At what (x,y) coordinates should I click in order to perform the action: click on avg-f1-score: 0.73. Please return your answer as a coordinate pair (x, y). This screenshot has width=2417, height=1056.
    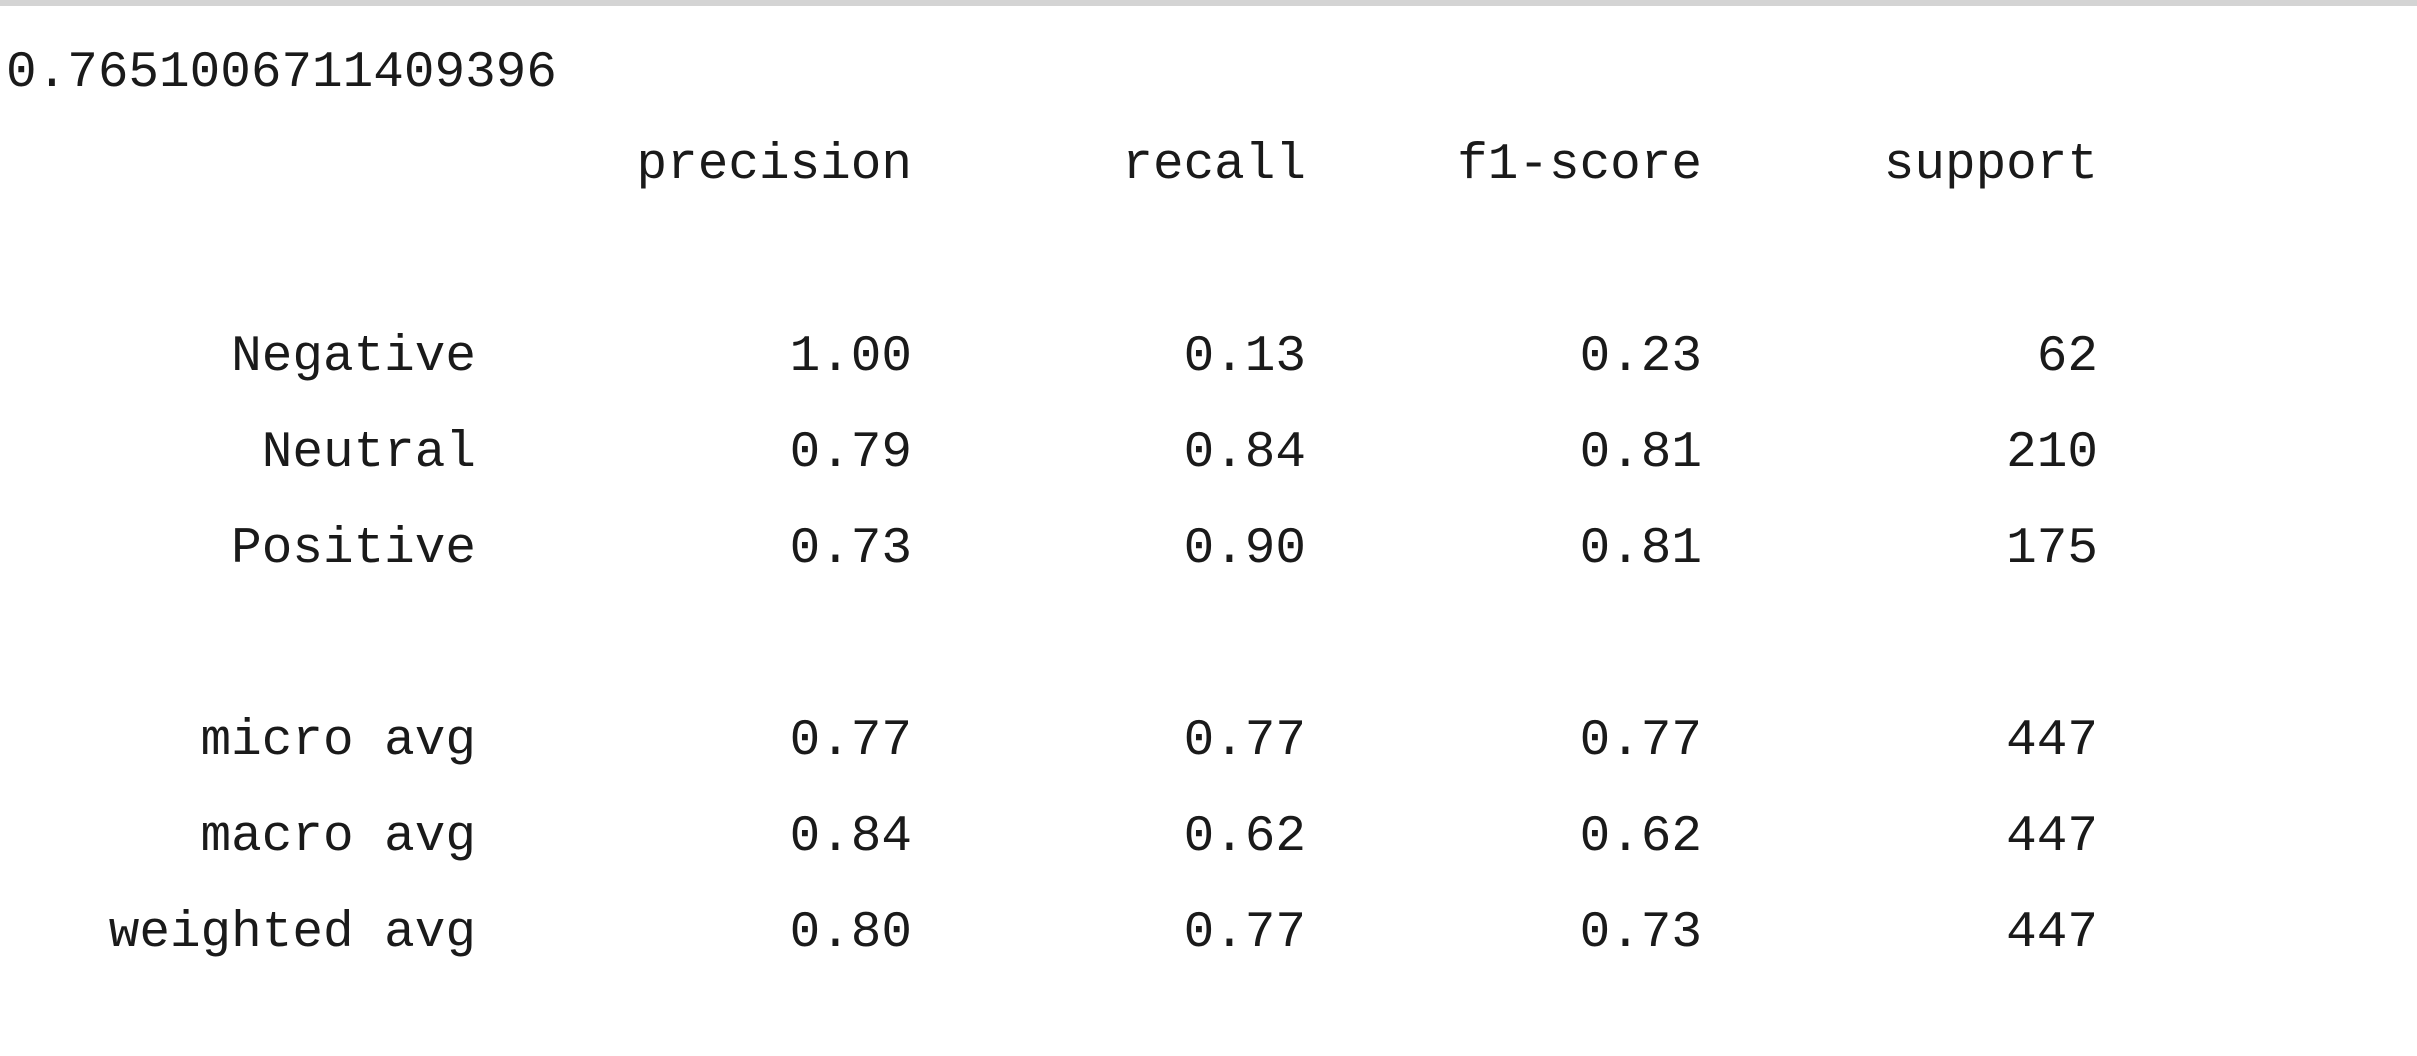
    Looking at the image, I should click on (1640, 933).